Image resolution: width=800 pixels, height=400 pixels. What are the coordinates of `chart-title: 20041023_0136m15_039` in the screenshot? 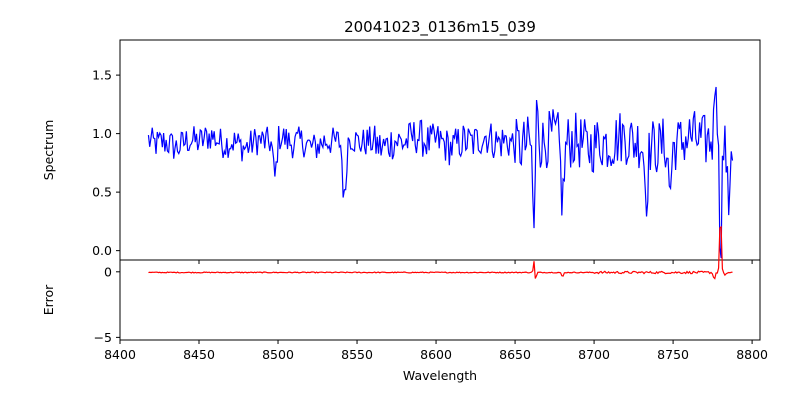 It's located at (440, 27).